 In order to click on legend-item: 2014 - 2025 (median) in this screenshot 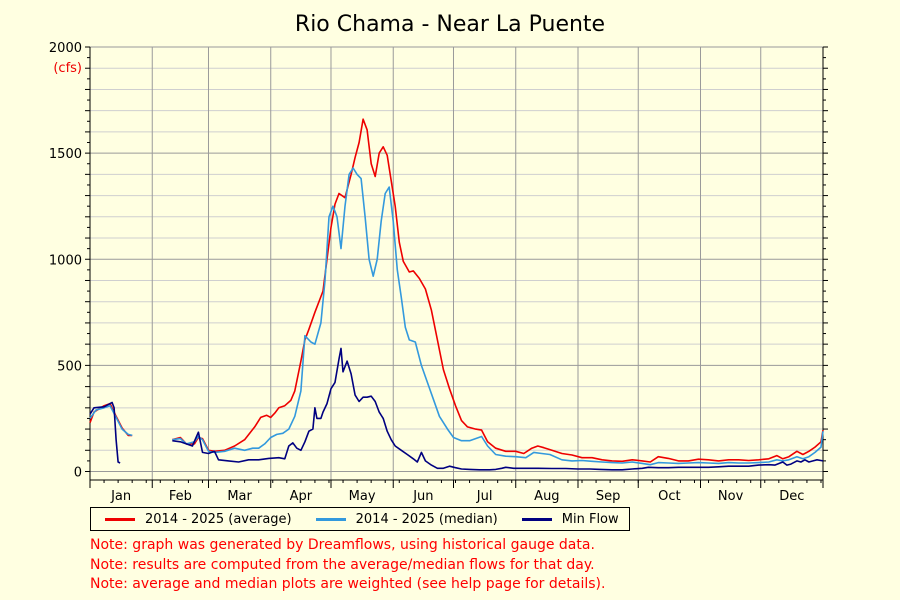, I will do `click(406, 519)`.